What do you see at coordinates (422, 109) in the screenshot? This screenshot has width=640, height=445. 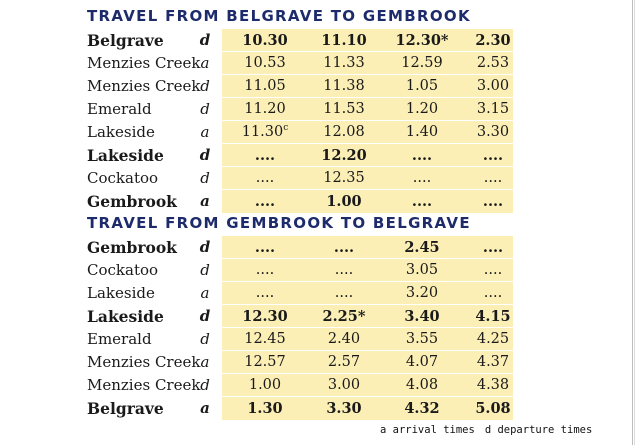 I see `time-value: 1.20` at bounding box center [422, 109].